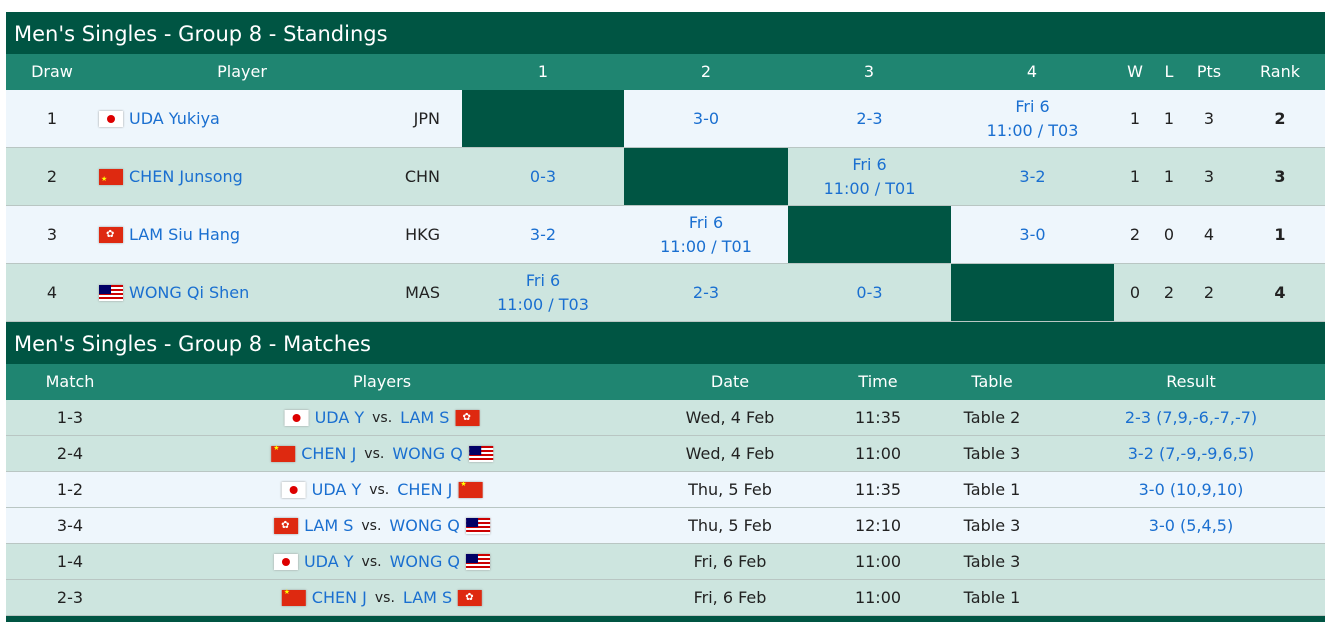  I want to click on draw: 2, so click(52, 176).